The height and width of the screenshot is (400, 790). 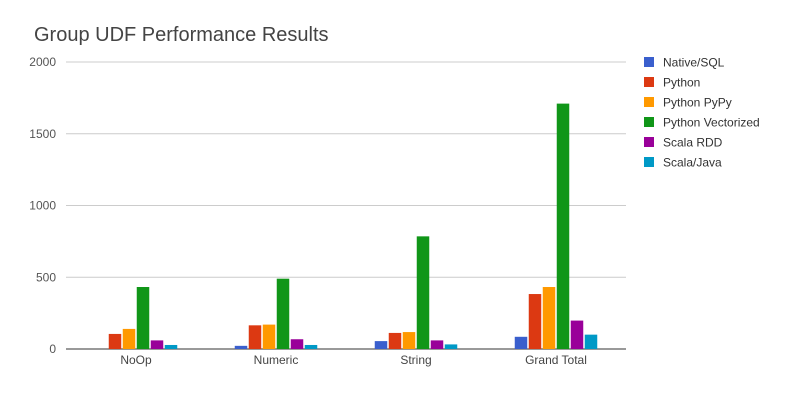 What do you see at coordinates (437, 344) in the screenshot?
I see `bar-string-scala-rdd` at bounding box center [437, 344].